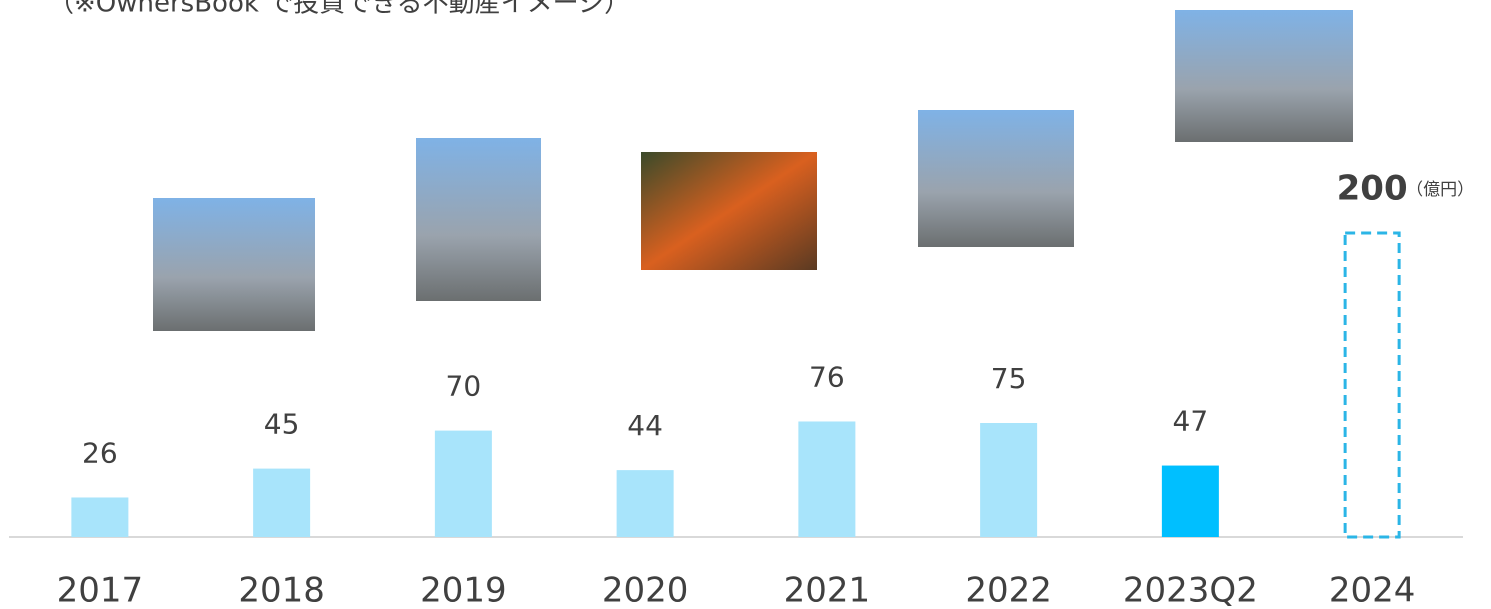 Image resolution: width=1491 pixels, height=609 pixels. Describe the element at coordinates (281, 590) in the screenshot. I see `x-tick-label: 2018` at that location.